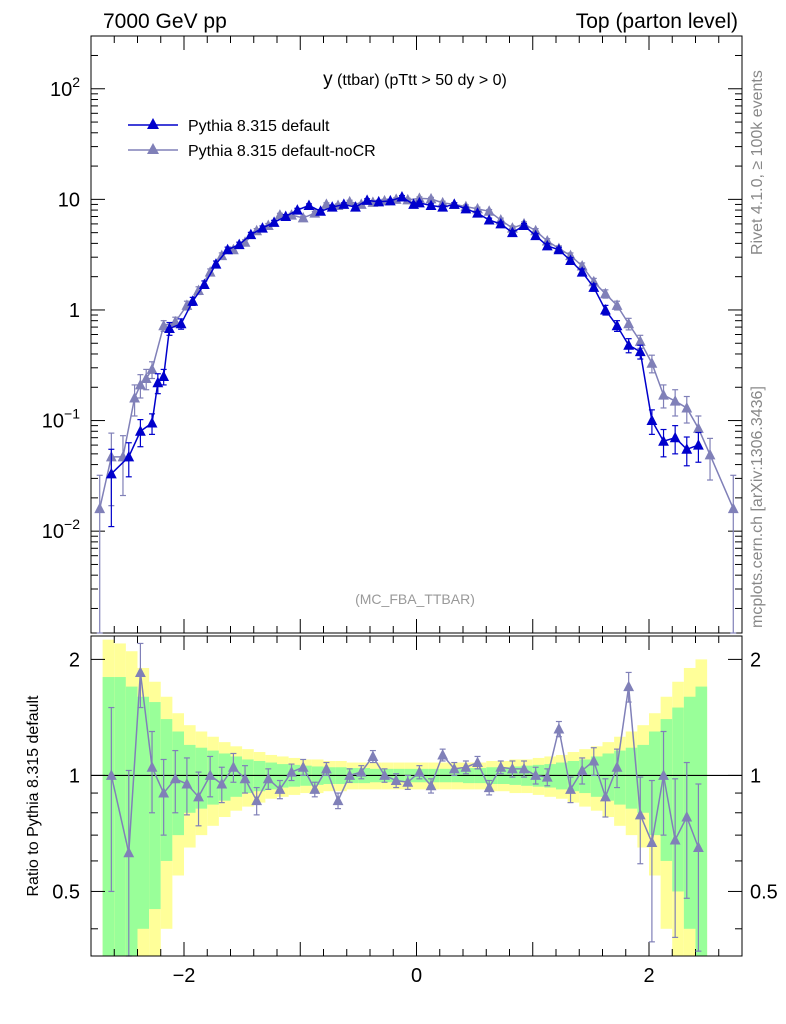  I want to click on legend-label-noCR: Pythia 8.315 default-noCR, so click(282, 151).